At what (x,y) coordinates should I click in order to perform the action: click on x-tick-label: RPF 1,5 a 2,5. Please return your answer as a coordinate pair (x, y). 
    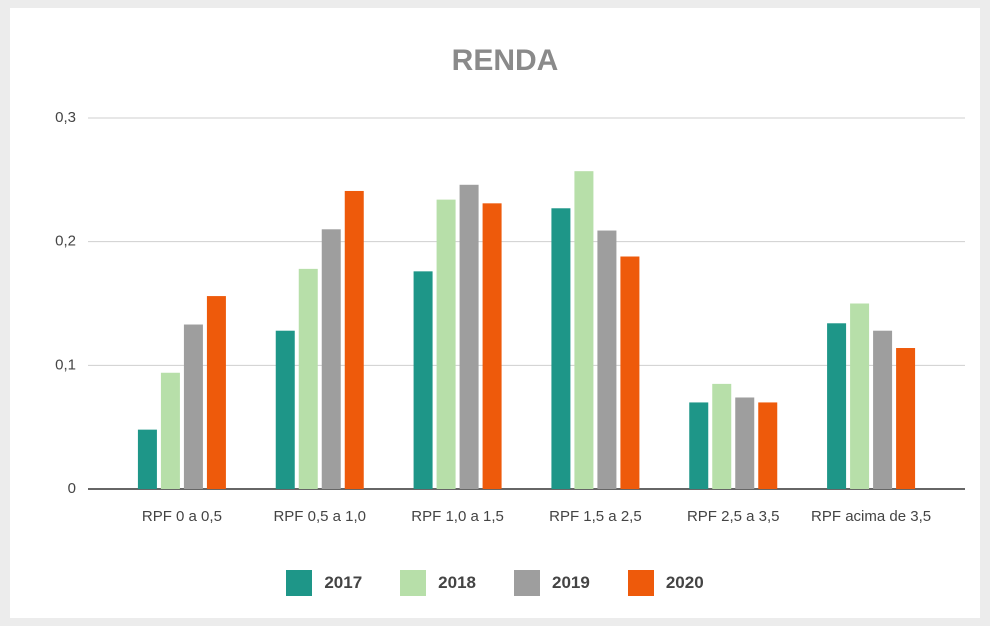
    Looking at the image, I should click on (595, 516).